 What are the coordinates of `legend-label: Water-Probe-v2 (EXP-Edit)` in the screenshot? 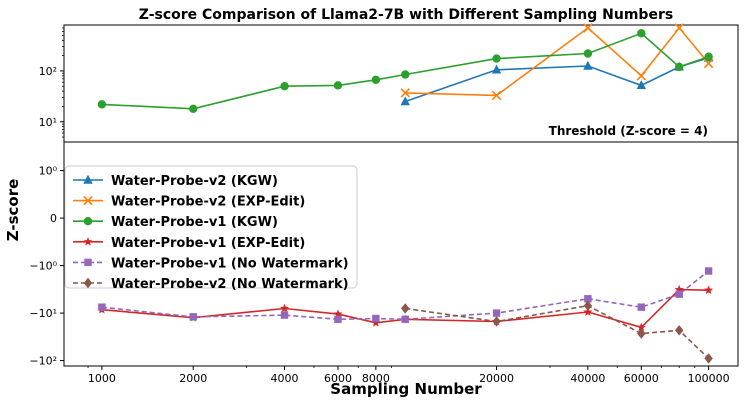 It's located at (208, 202).